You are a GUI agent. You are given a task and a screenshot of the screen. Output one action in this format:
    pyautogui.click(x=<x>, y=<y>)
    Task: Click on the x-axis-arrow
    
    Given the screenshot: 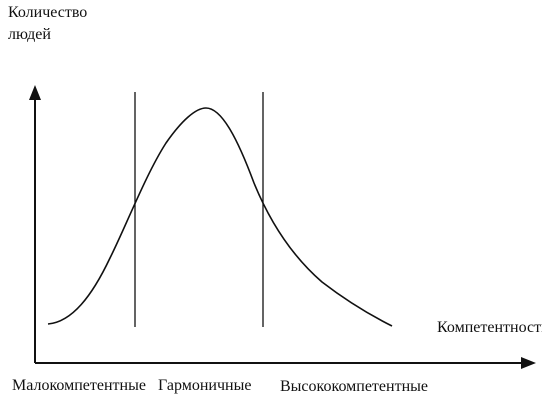 What is the action you would take?
    pyautogui.click(x=528, y=363)
    